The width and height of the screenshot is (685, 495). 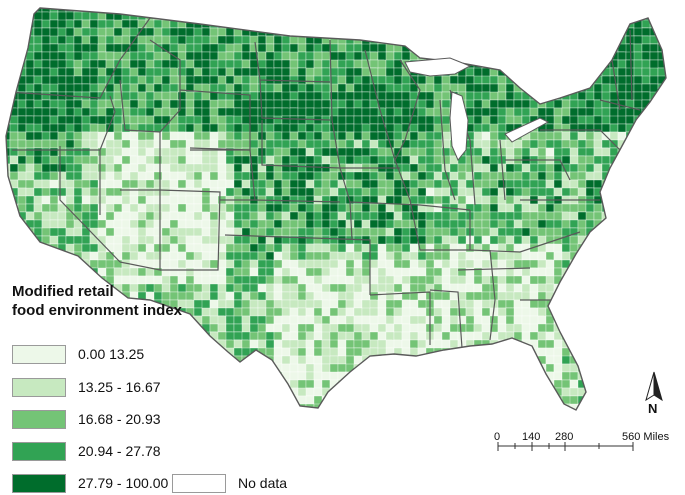 I want to click on legend-title: Modified retail food environment index, so click(x=112, y=301).